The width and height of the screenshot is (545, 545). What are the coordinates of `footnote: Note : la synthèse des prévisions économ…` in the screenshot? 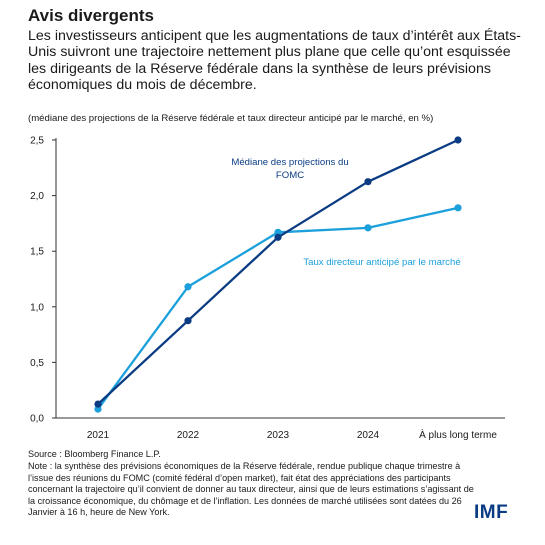 It's located at (251, 489).